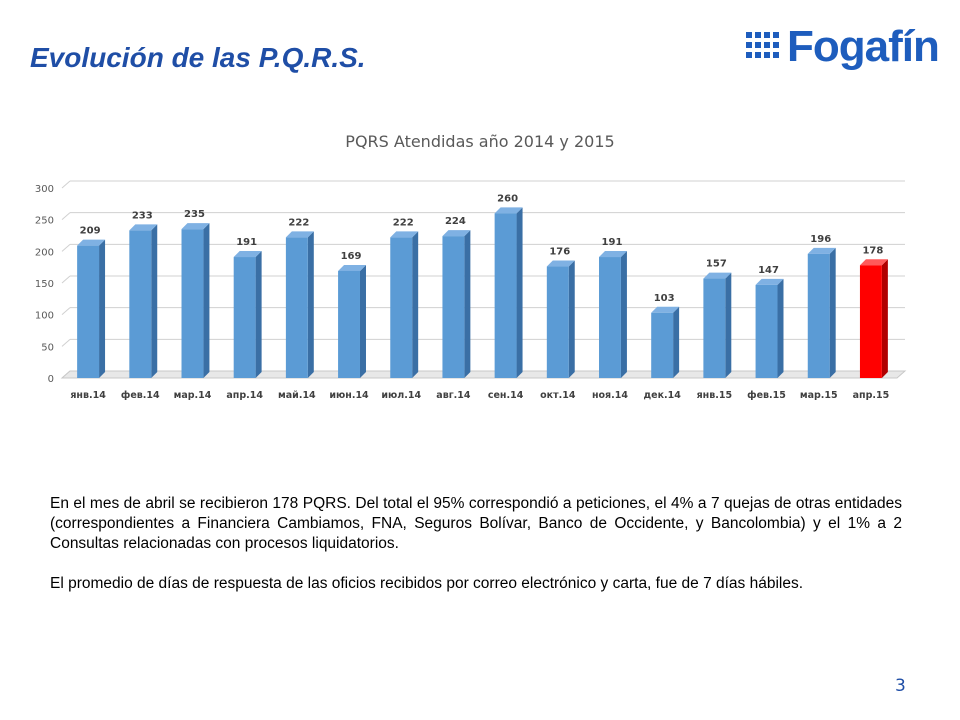 This screenshot has width=960, height=720. I want to click on data-label: 260, so click(507, 198).